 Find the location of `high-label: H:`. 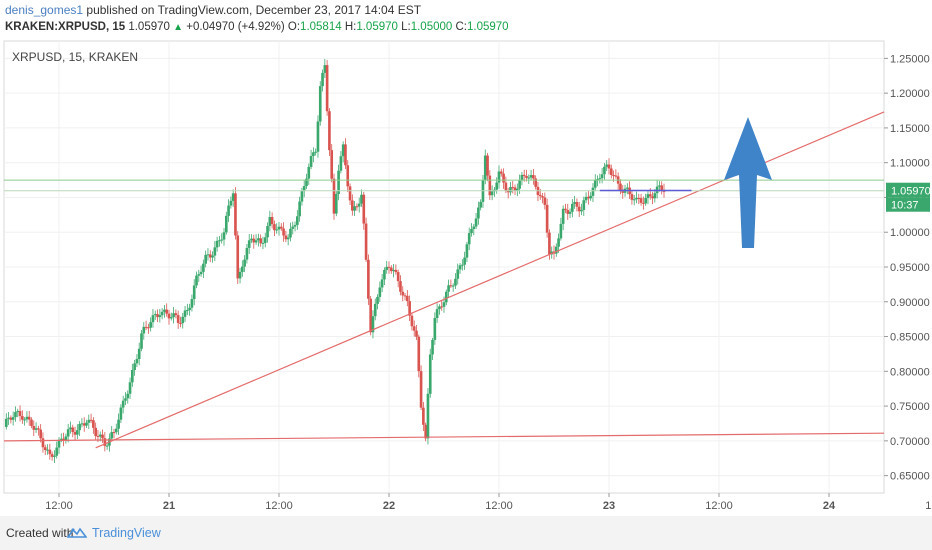

high-label: H: is located at coordinates (350, 27).